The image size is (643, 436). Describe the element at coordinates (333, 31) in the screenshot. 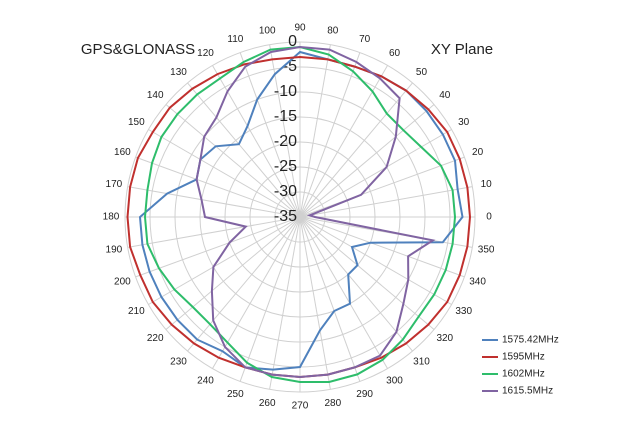

I see `angle-label: 80` at that location.